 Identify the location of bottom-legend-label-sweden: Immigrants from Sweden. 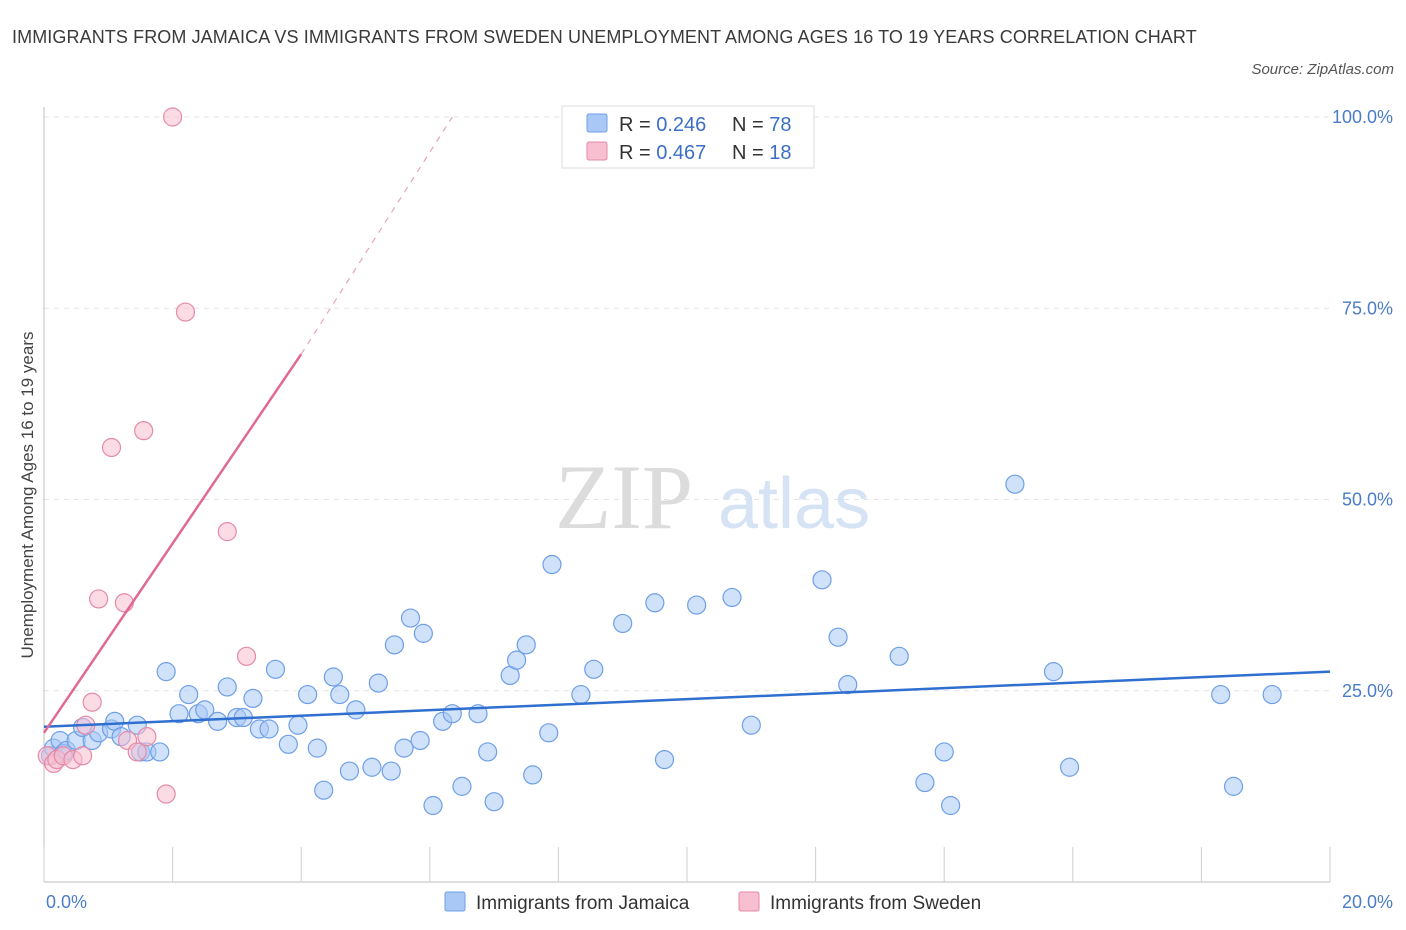
(875, 903).